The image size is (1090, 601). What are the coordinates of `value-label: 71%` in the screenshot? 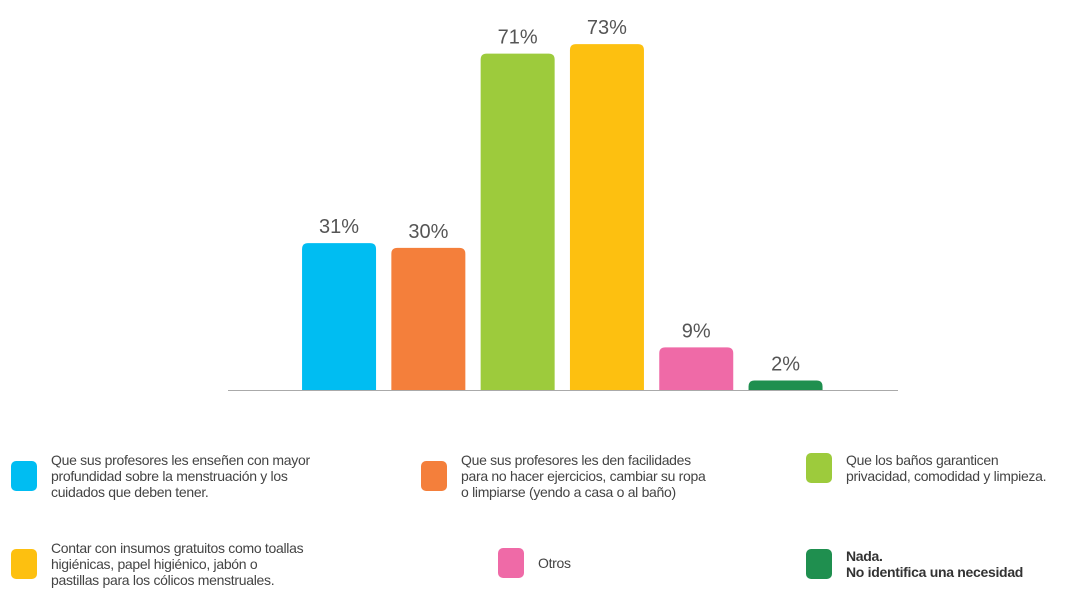 It's located at (518, 38).